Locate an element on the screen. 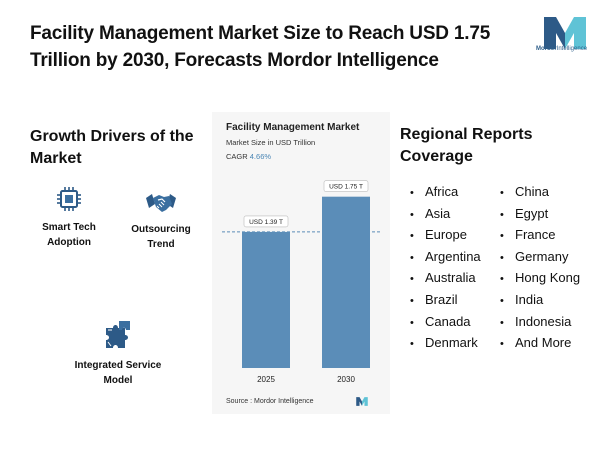 This screenshot has width=600, height=452. driver-integrated-service: Integrated Service Model is located at coordinates (118, 354).